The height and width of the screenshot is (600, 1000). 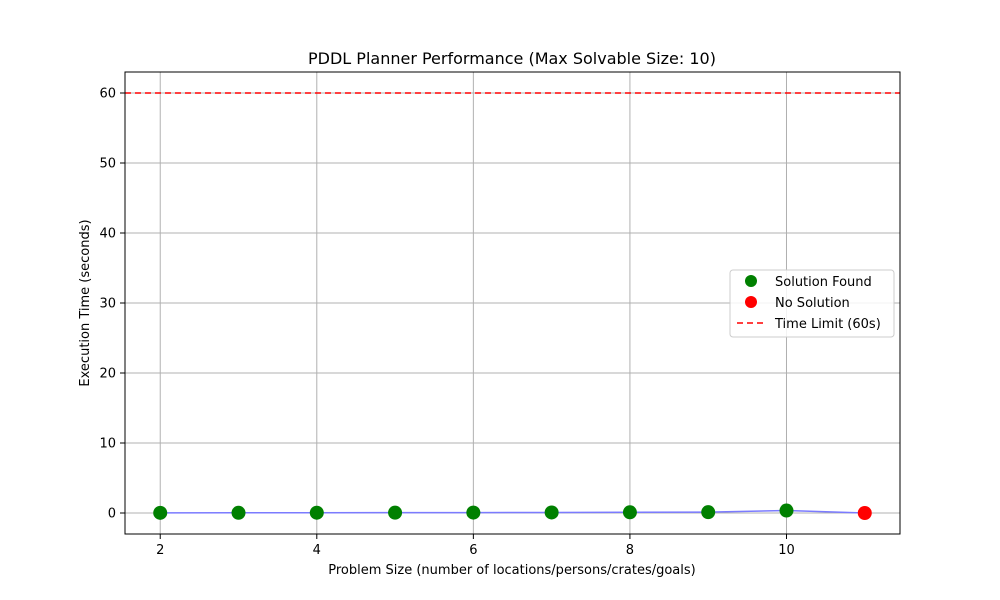 I want to click on y-ticks: 0 10 20 30 40 50 60, so click(x=112, y=304).